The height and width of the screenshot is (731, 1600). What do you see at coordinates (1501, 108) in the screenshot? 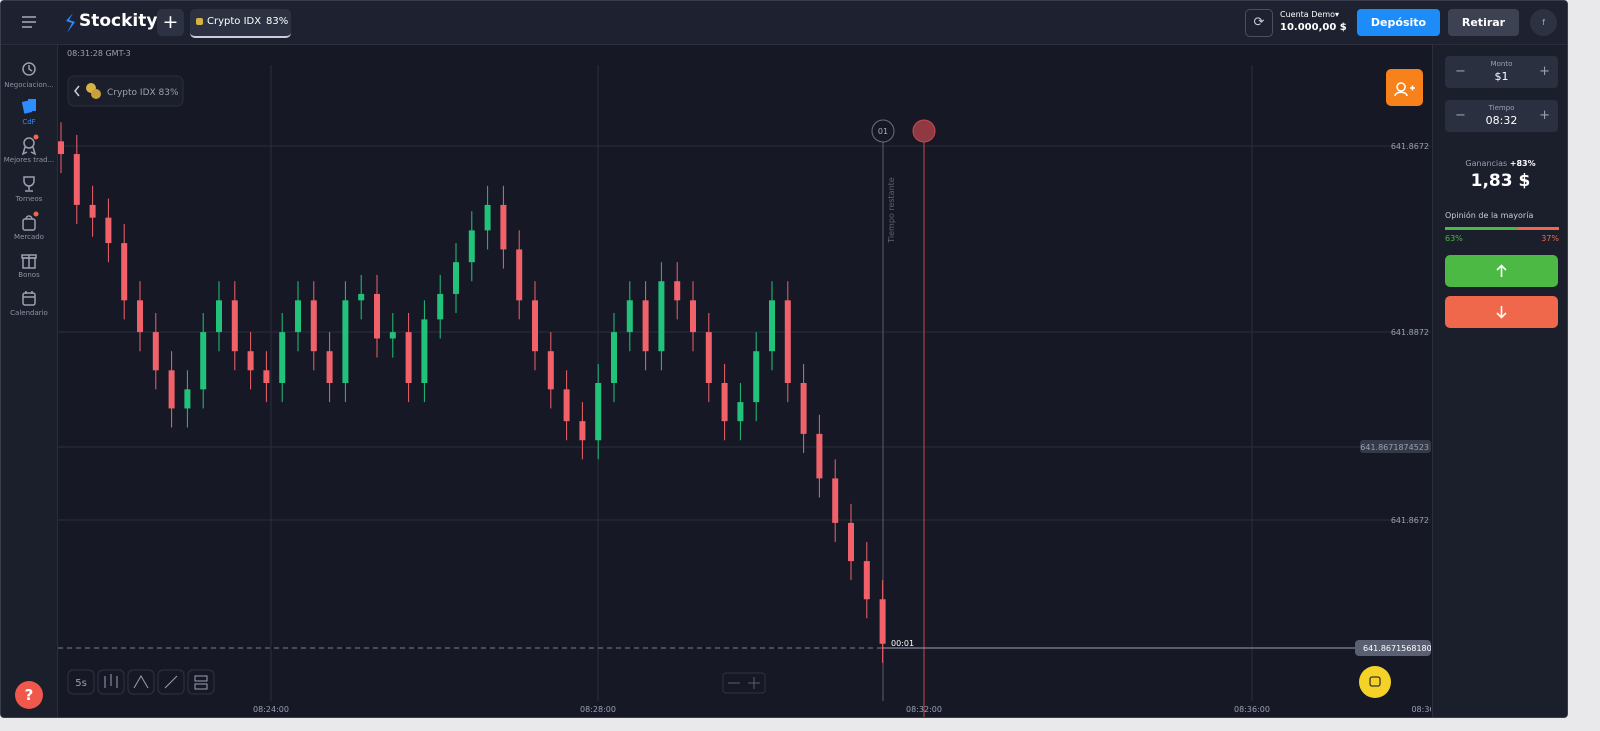
I see `time-label: Tiempo` at bounding box center [1501, 108].